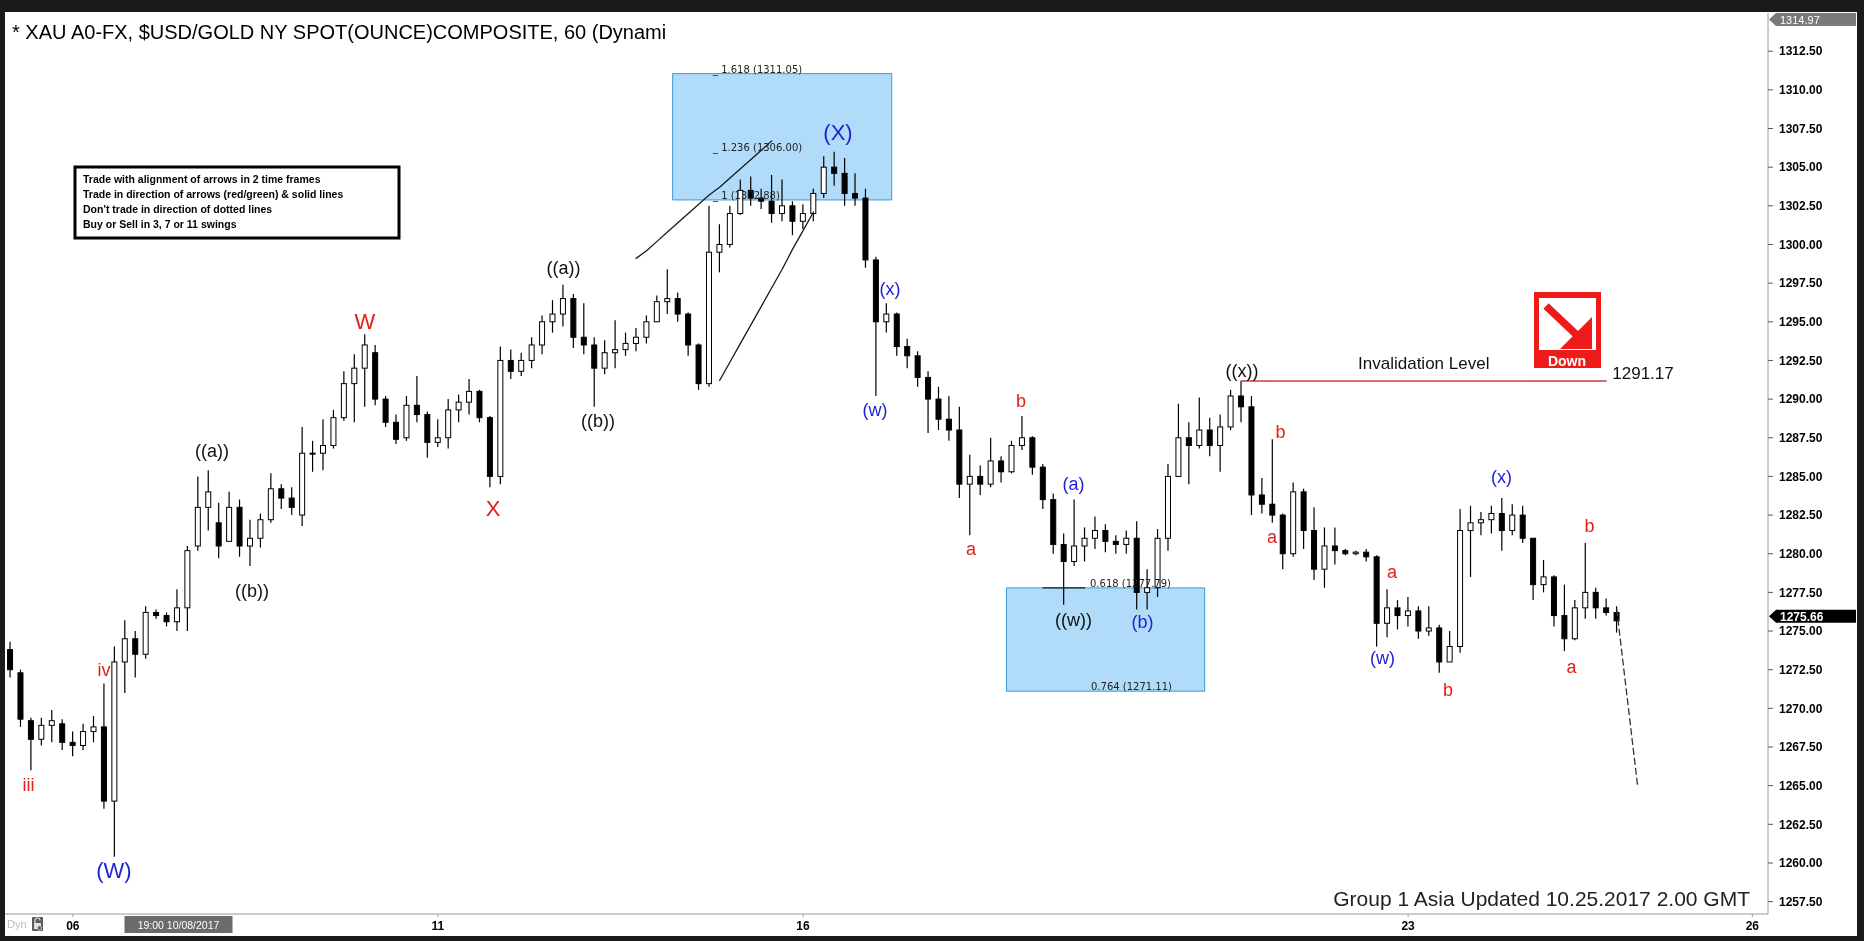 The height and width of the screenshot is (941, 1864). What do you see at coordinates (1801, 399) in the screenshot?
I see `y-tick-label: 1290.00` at bounding box center [1801, 399].